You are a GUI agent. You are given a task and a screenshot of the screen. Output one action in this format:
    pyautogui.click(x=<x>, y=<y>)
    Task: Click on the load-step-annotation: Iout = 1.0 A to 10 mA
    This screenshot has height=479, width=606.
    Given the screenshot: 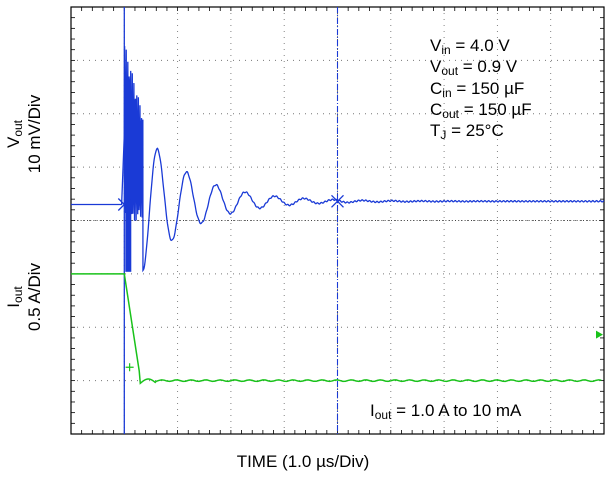 What is the action you would take?
    pyautogui.click(x=446, y=411)
    